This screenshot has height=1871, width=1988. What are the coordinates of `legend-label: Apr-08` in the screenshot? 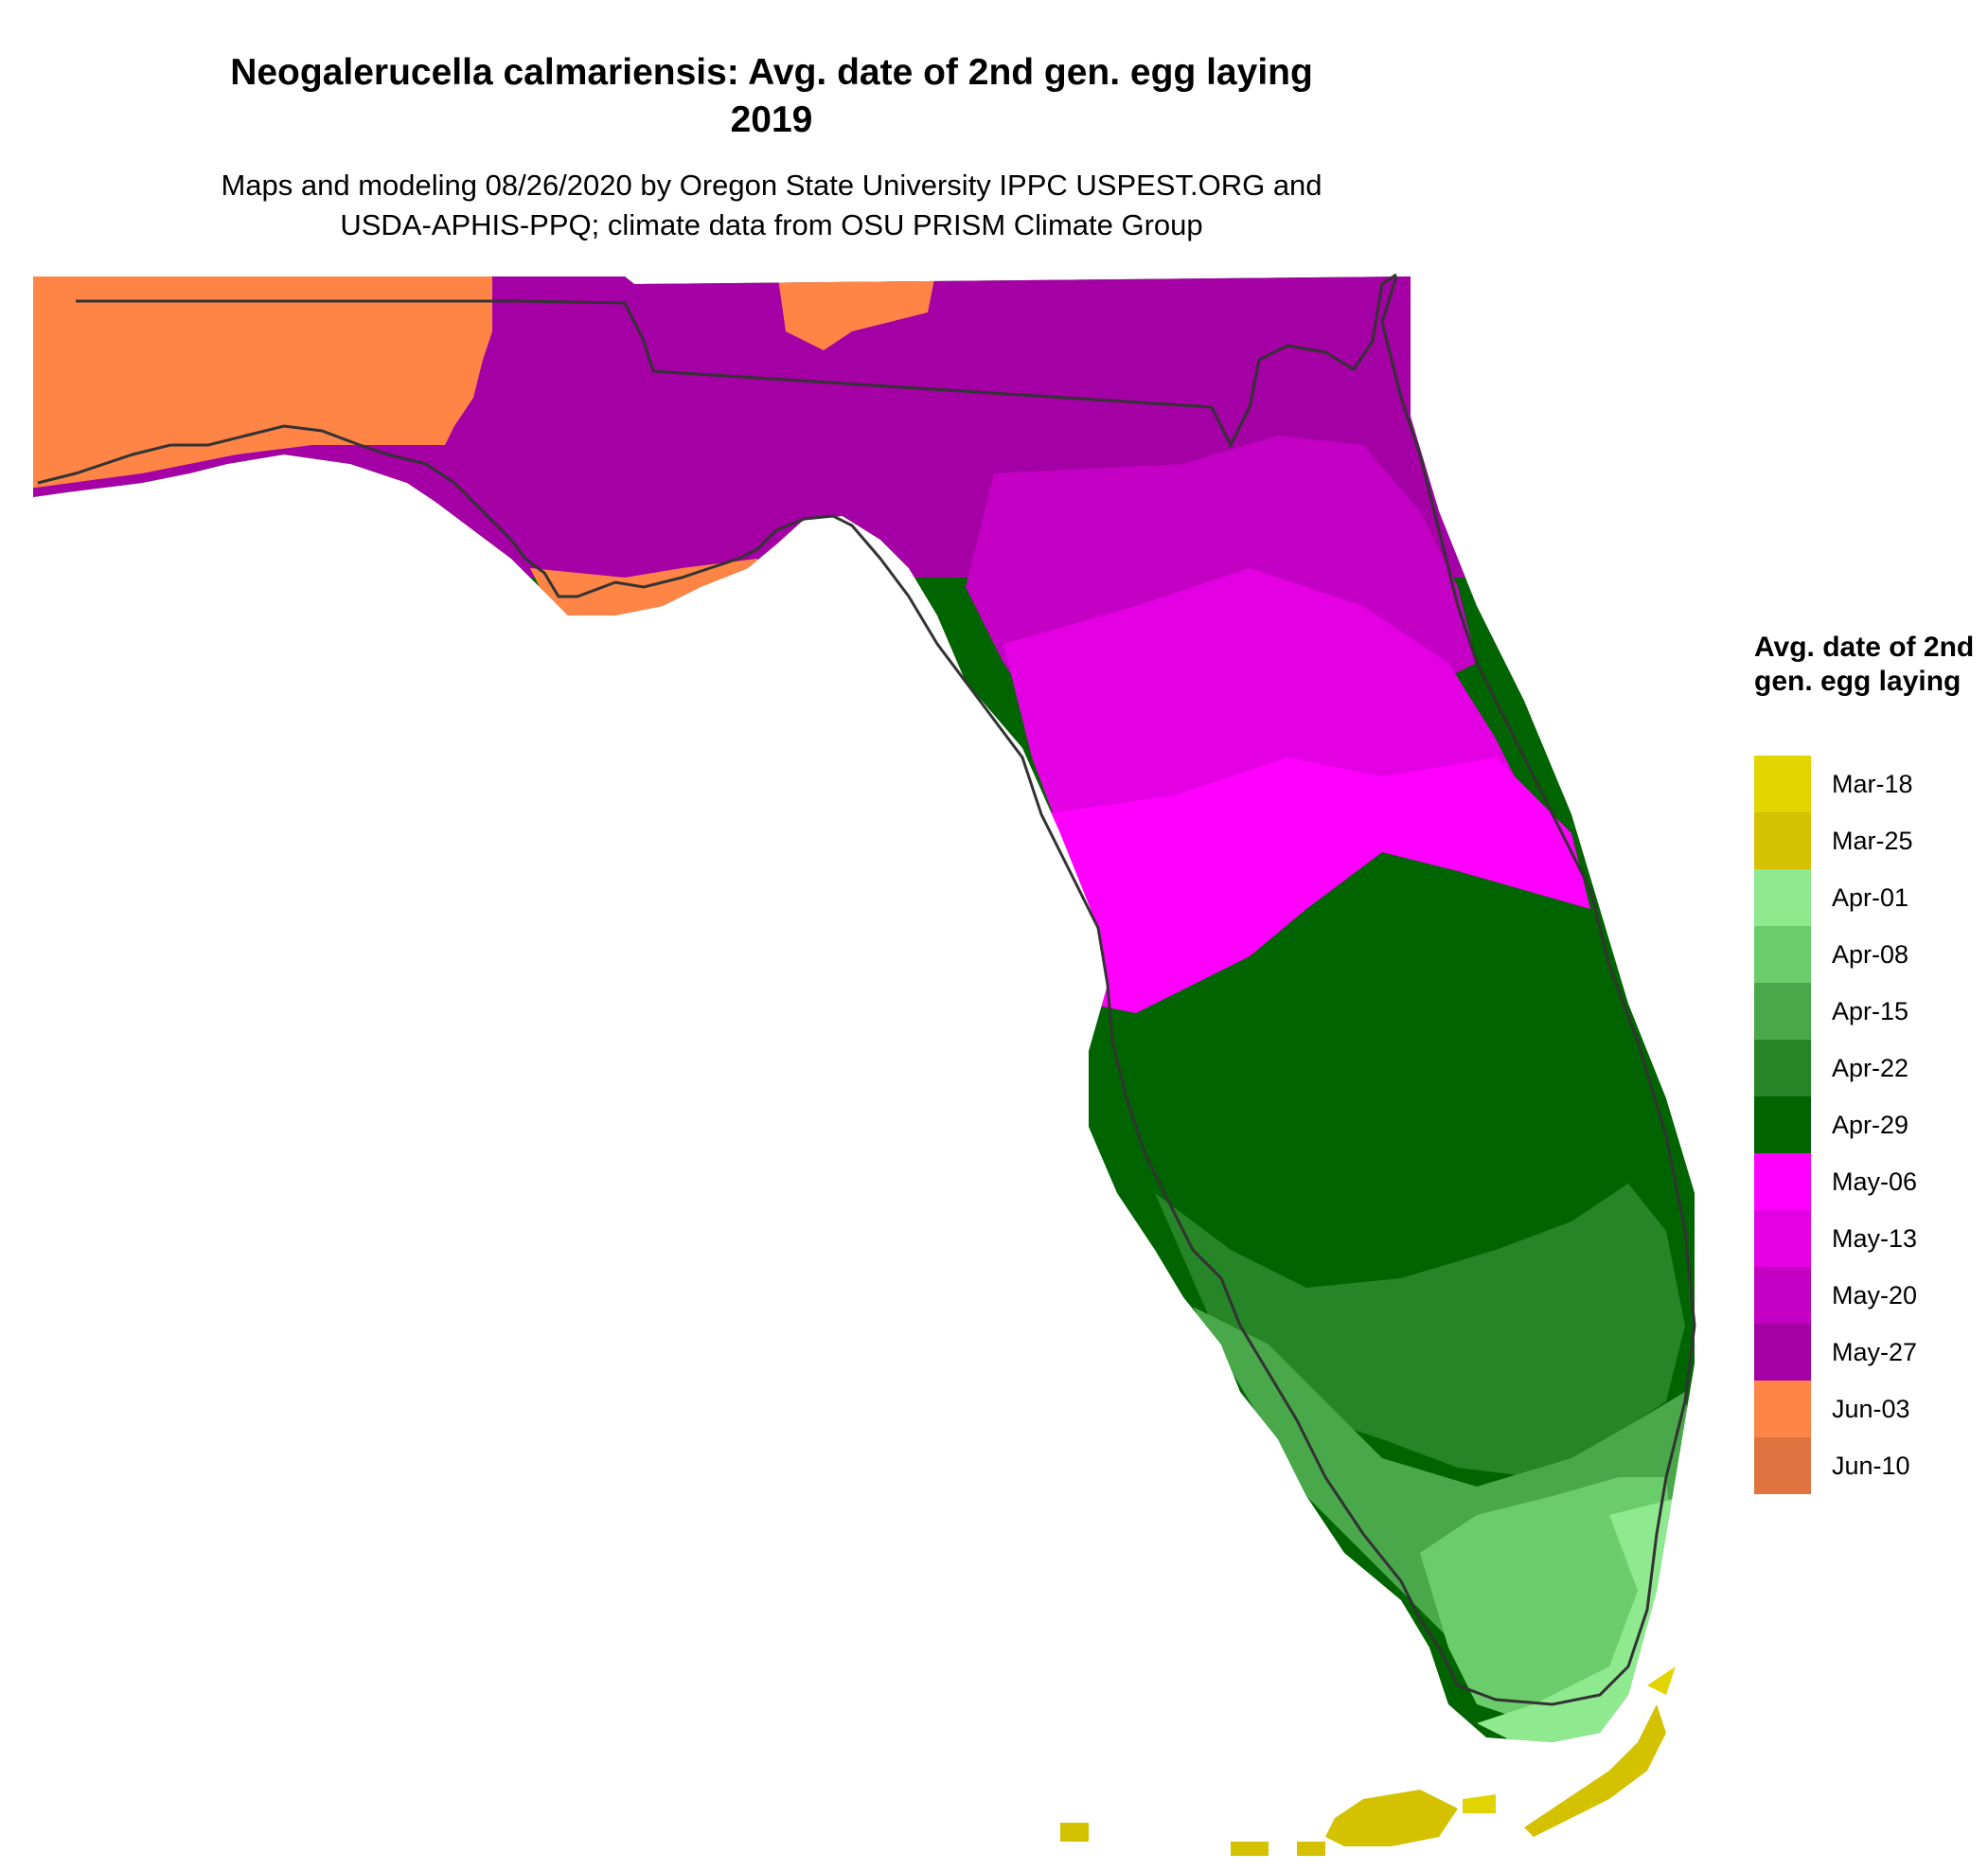 It's located at (1870, 954).